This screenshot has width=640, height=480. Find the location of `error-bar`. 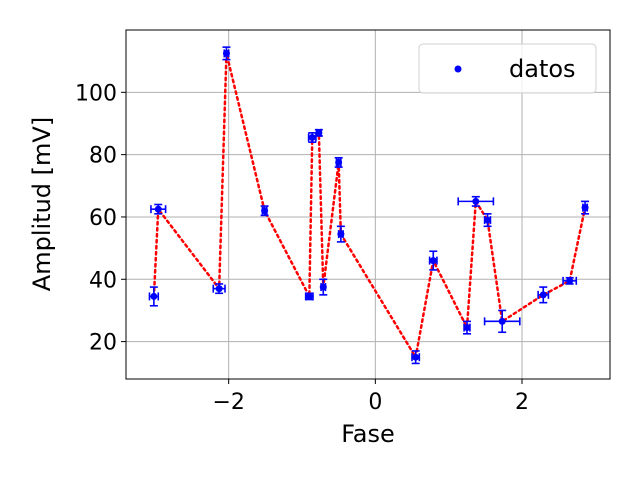

error-bar is located at coordinates (416, 357).